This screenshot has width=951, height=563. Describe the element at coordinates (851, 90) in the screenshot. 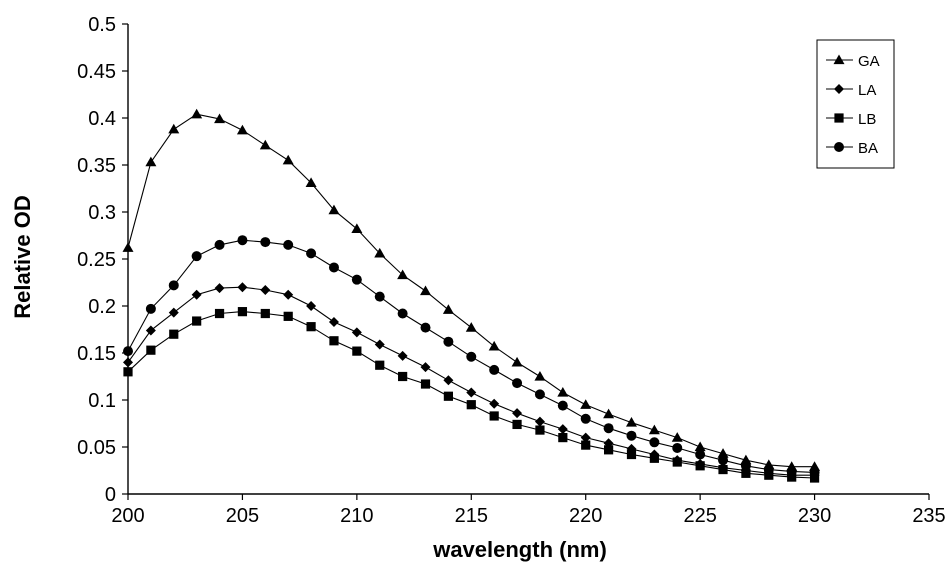

I see `legend-item-LA: LA` at that location.